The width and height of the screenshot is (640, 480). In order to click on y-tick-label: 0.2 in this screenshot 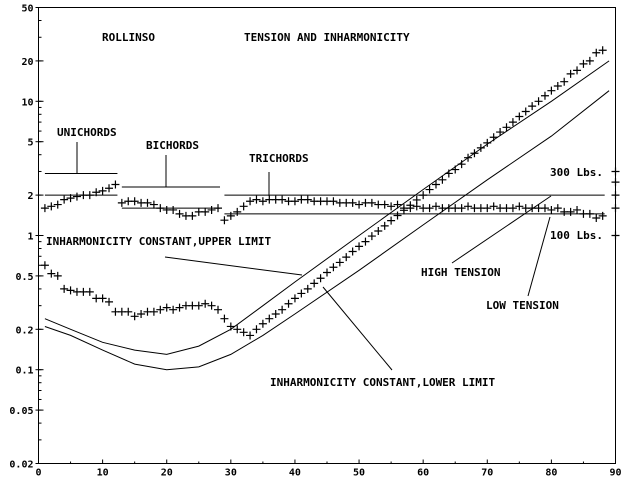, I will do `click(24, 330)`.